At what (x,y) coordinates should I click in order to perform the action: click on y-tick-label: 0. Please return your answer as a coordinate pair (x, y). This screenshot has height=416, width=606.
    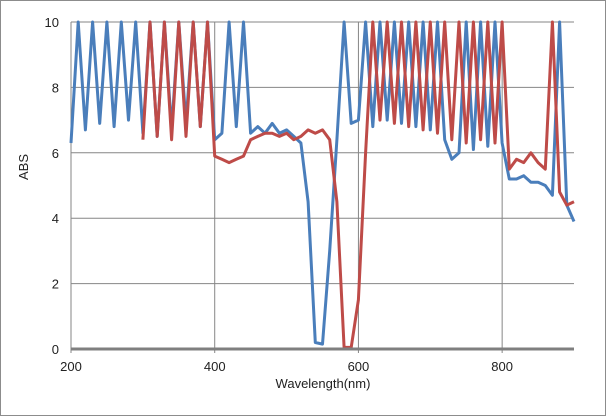
    Looking at the image, I should click on (55, 349).